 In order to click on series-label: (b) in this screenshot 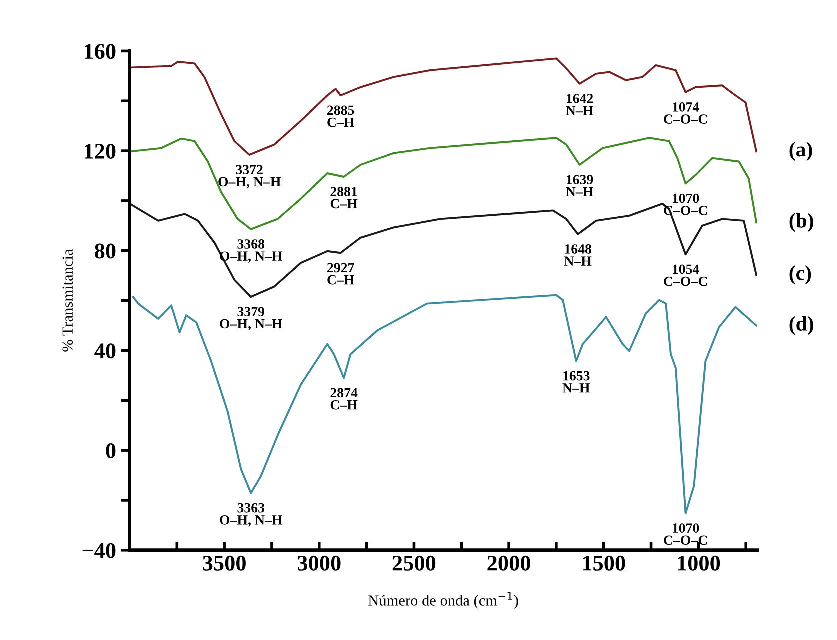, I will do `click(802, 222)`.